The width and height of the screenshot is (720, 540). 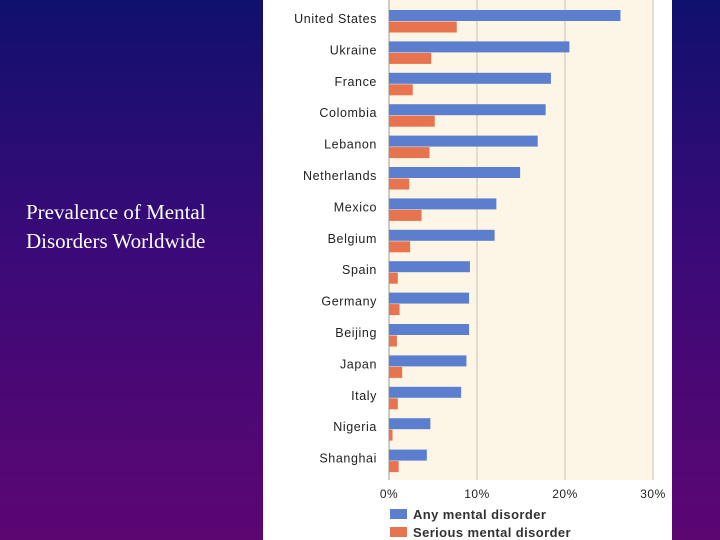 What do you see at coordinates (393, 404) in the screenshot?
I see `bar-serious-mental-disorder-italy` at bounding box center [393, 404].